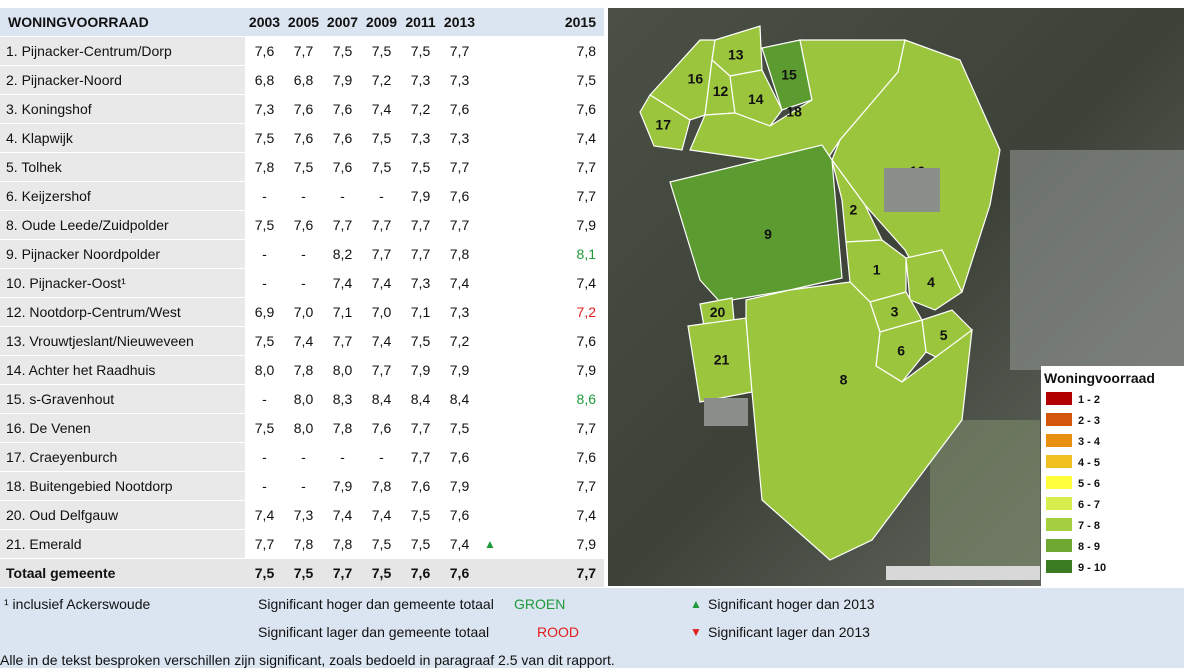  Describe the element at coordinates (122, 283) in the screenshot. I see `row-label: 10. Pijnacker-Oost¹` at that location.